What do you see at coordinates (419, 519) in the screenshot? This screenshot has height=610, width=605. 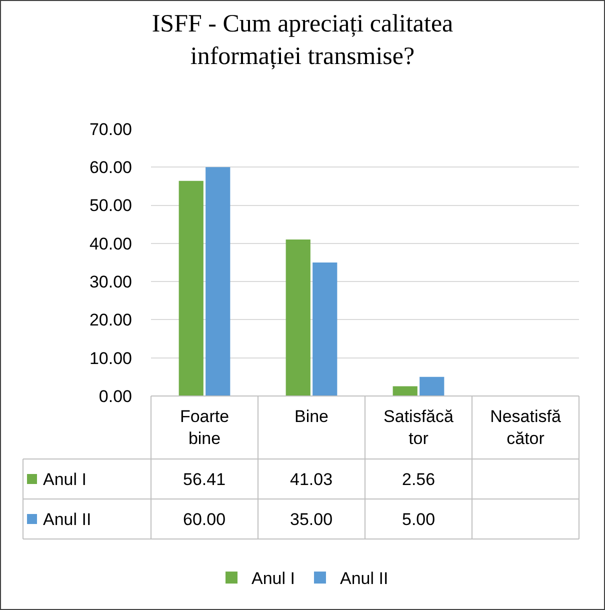 I see `data-label: 5.00` at bounding box center [419, 519].